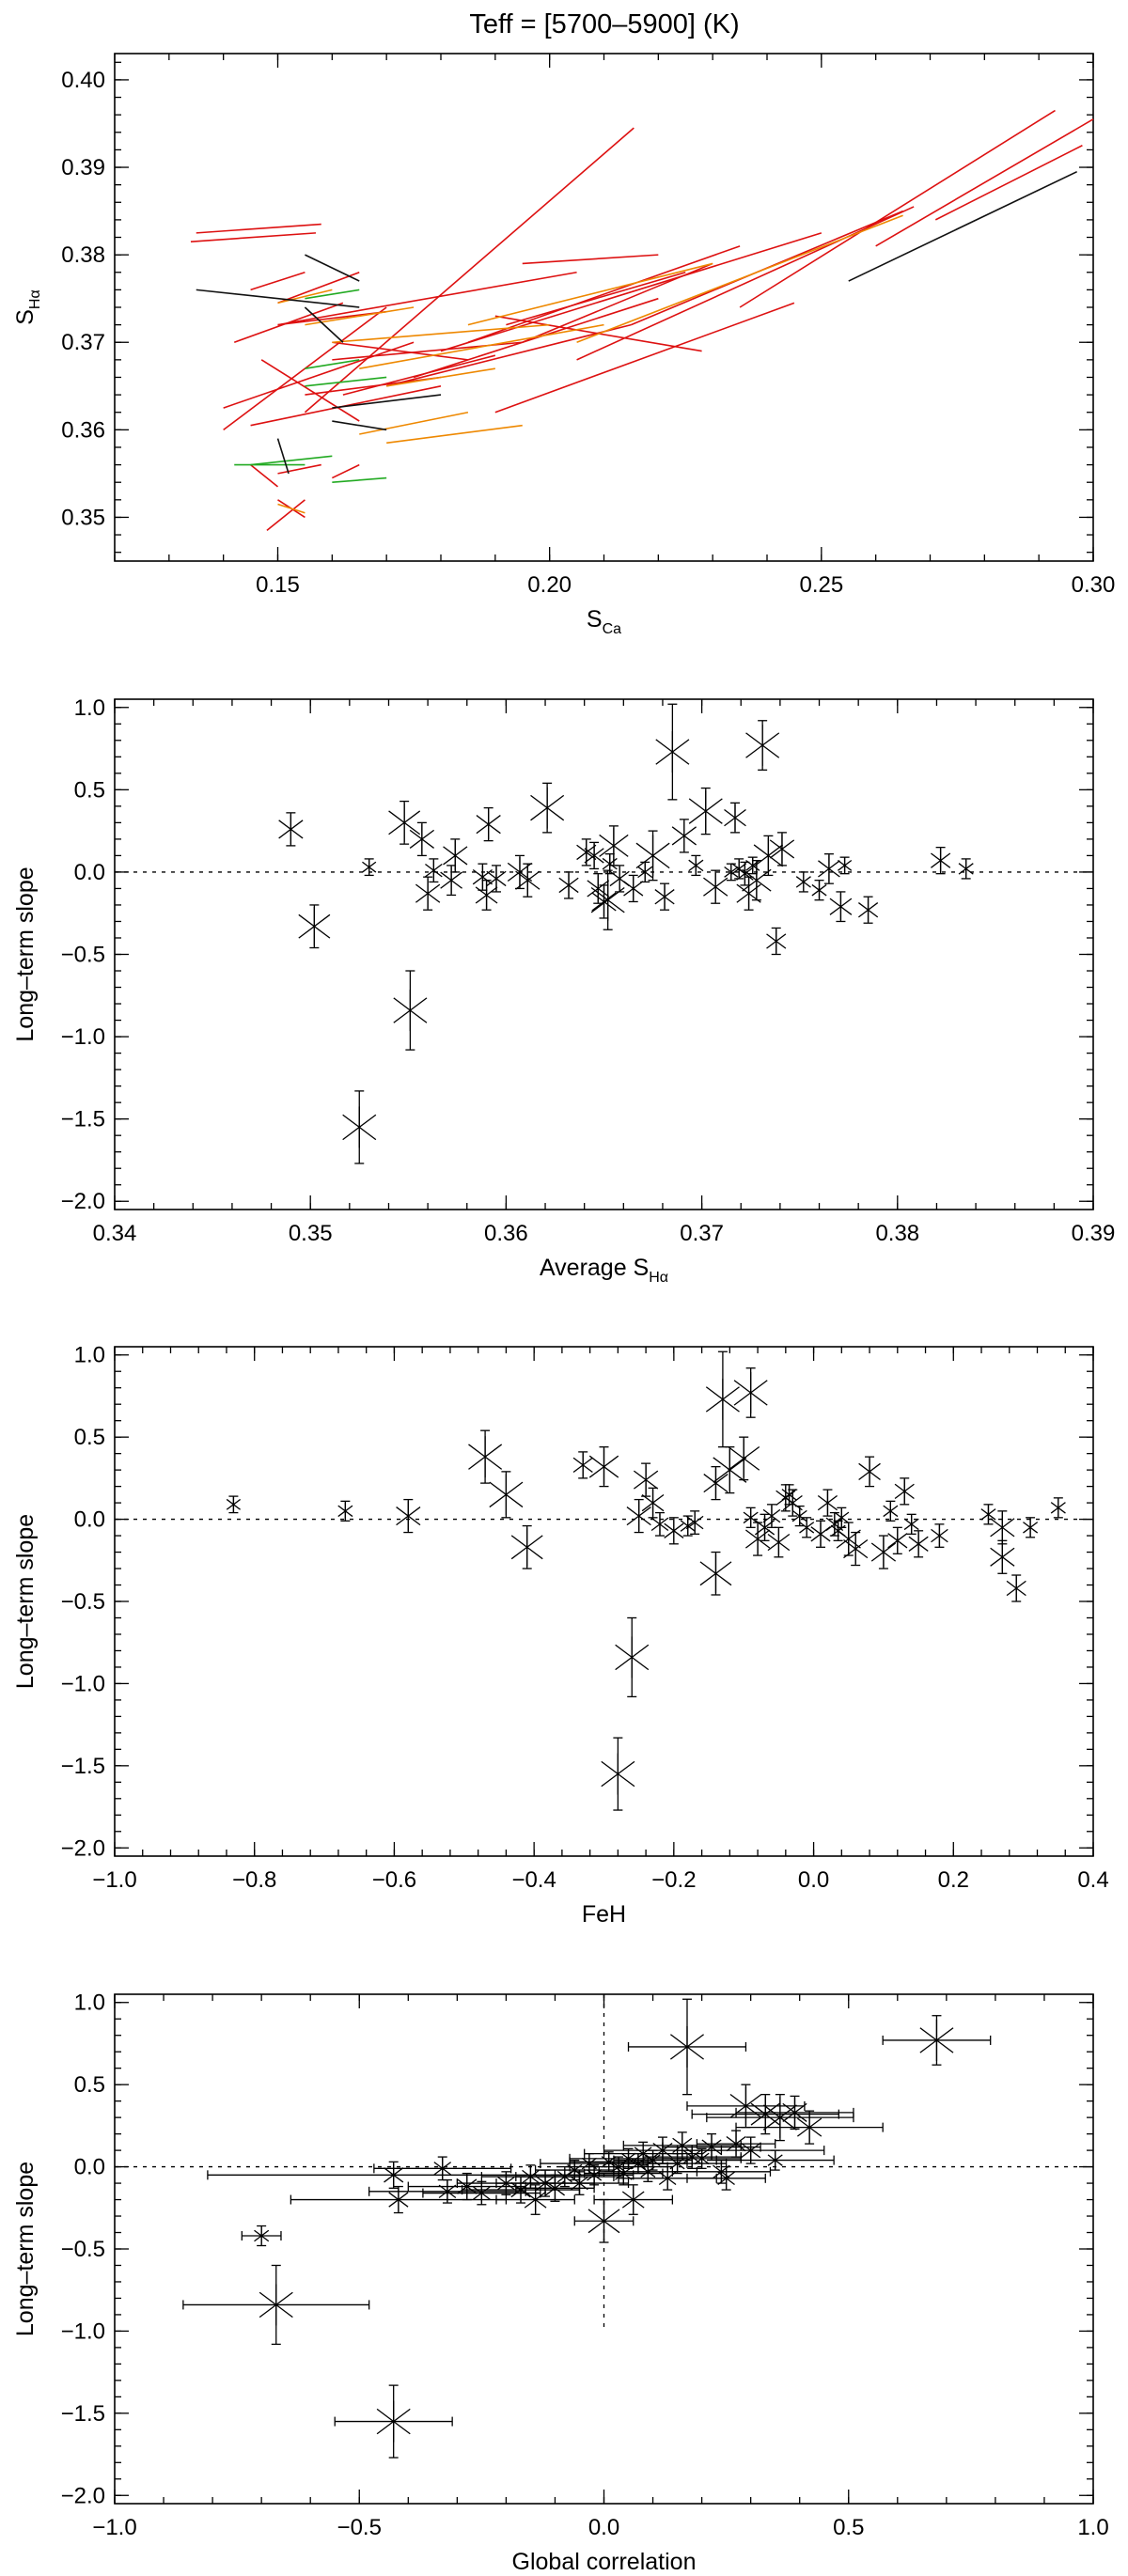  I want to click on segment-green, so click(291, 460).